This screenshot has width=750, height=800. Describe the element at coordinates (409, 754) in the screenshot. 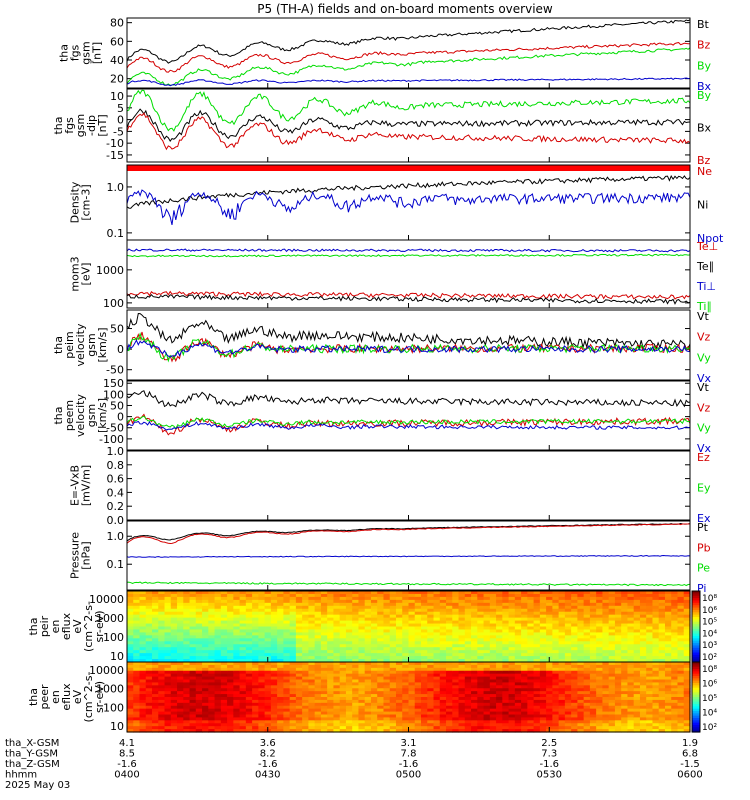

I see `xaxis-value: 7.8` at that location.